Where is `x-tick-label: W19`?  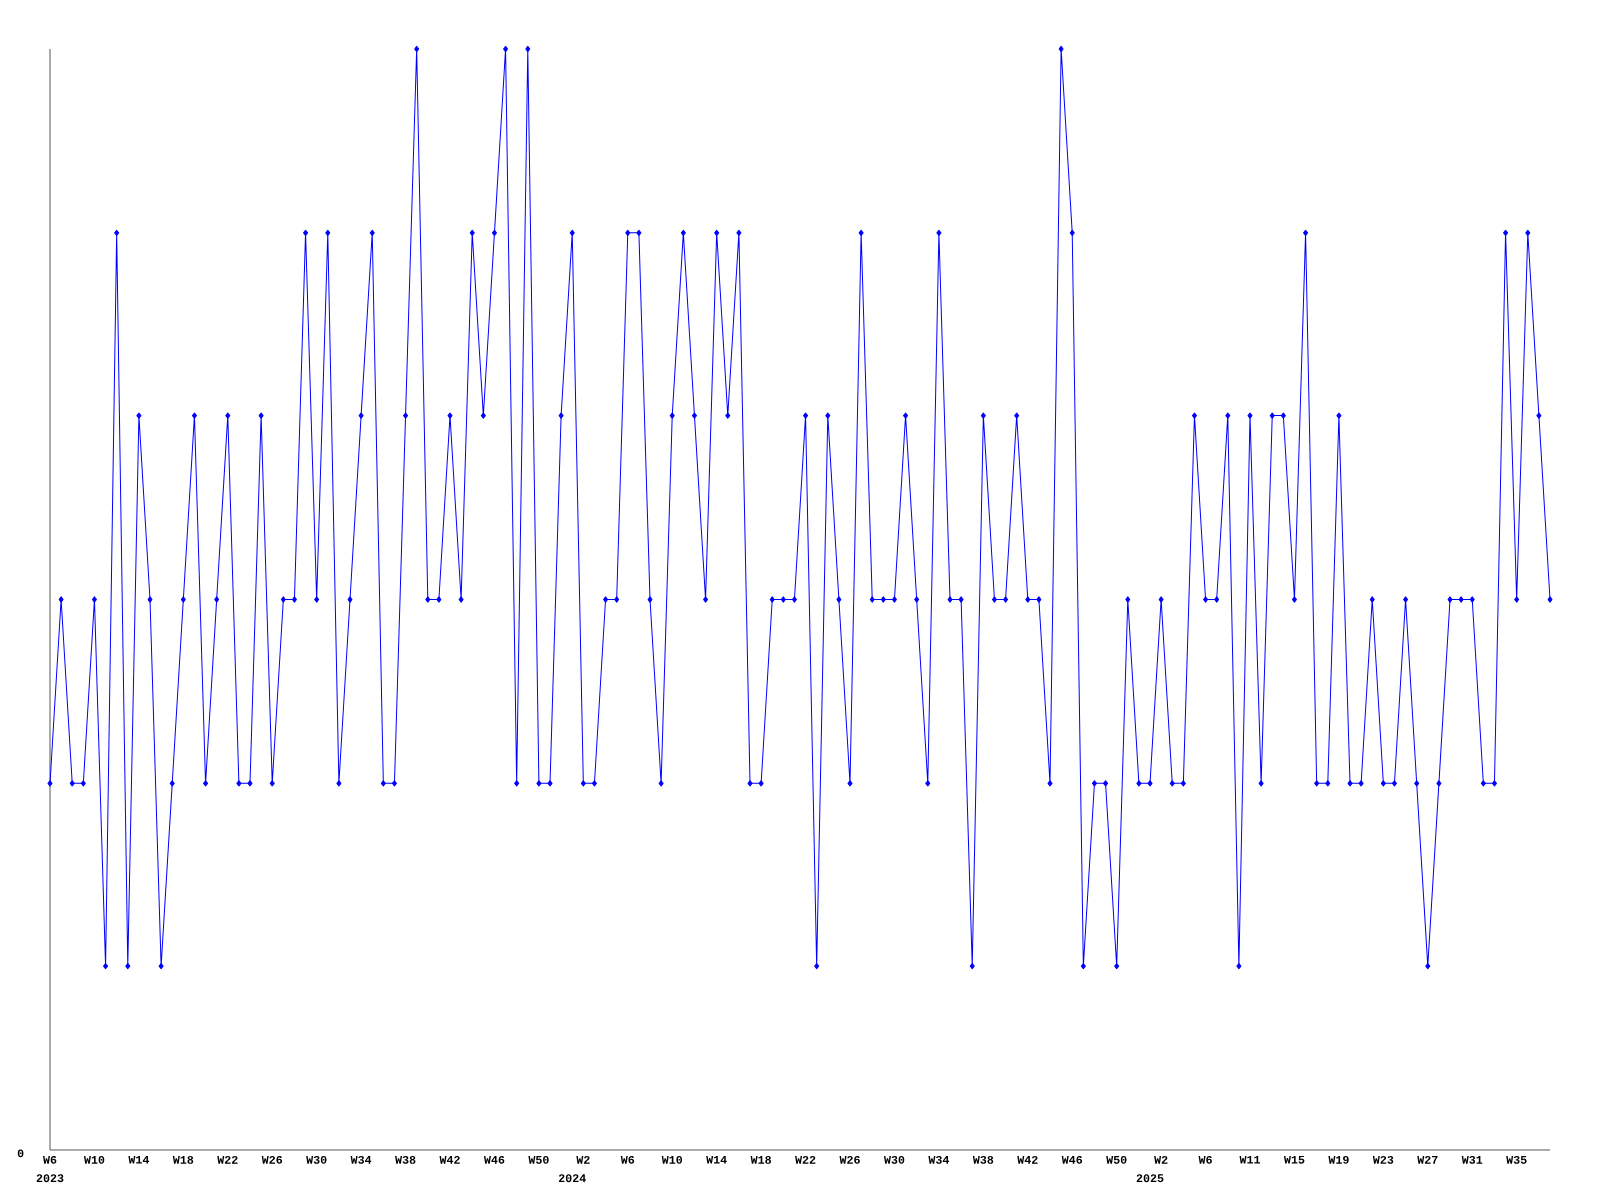 x-tick-label: W19 is located at coordinates (1338, 1159).